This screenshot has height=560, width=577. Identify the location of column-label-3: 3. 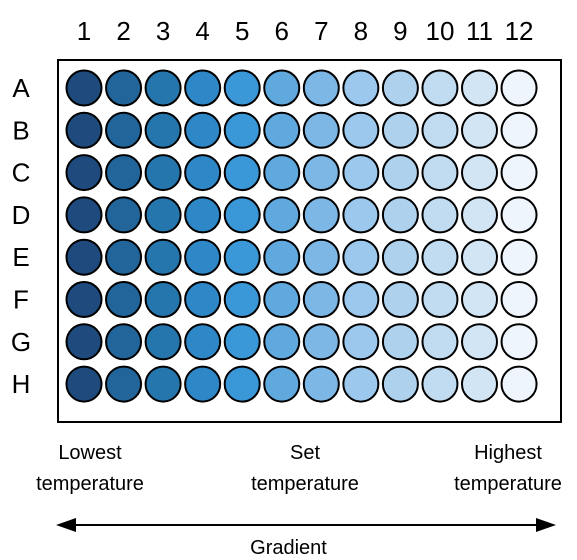
(163, 31).